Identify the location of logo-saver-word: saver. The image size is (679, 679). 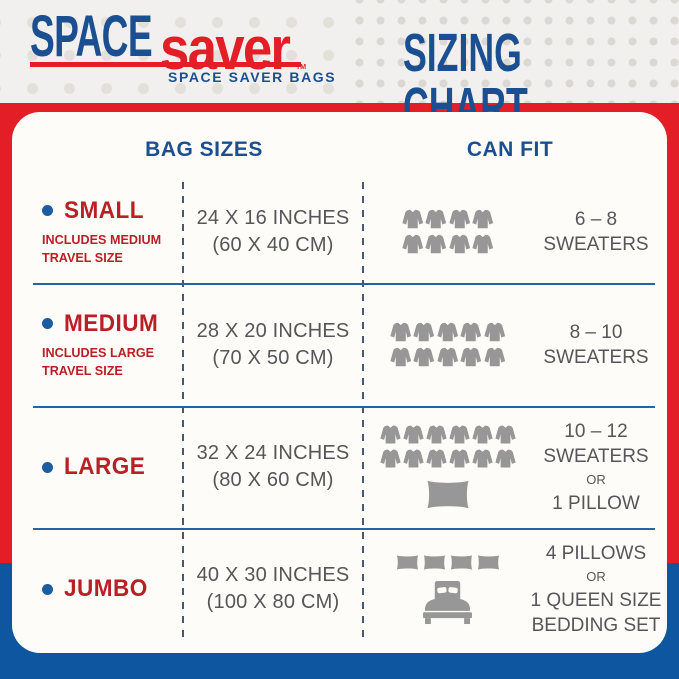
(225, 48).